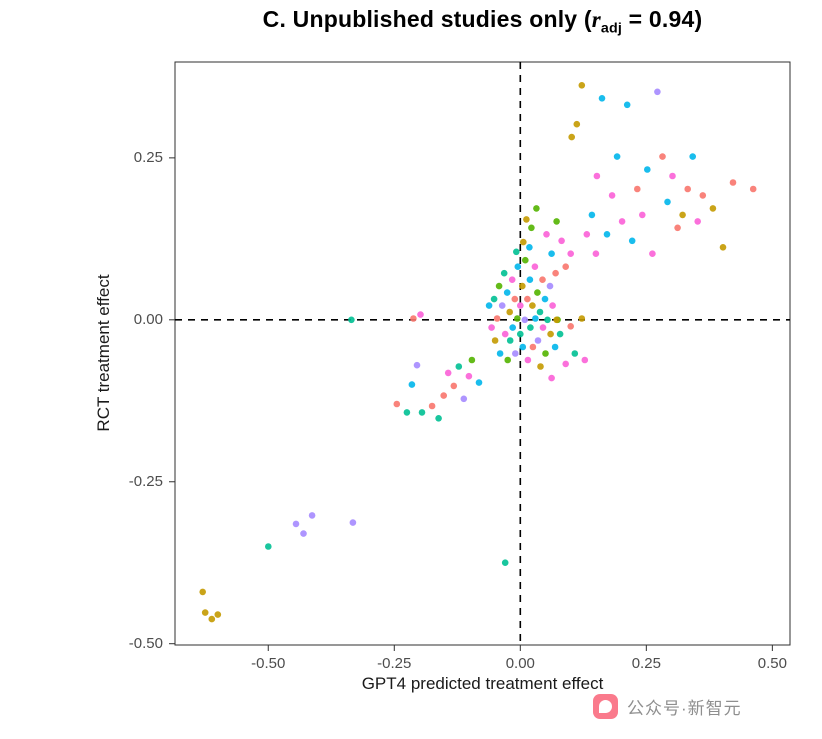 Image resolution: width=822 pixels, height=739 pixels. I want to click on y-tick-label: -0.50, so click(145, 643).